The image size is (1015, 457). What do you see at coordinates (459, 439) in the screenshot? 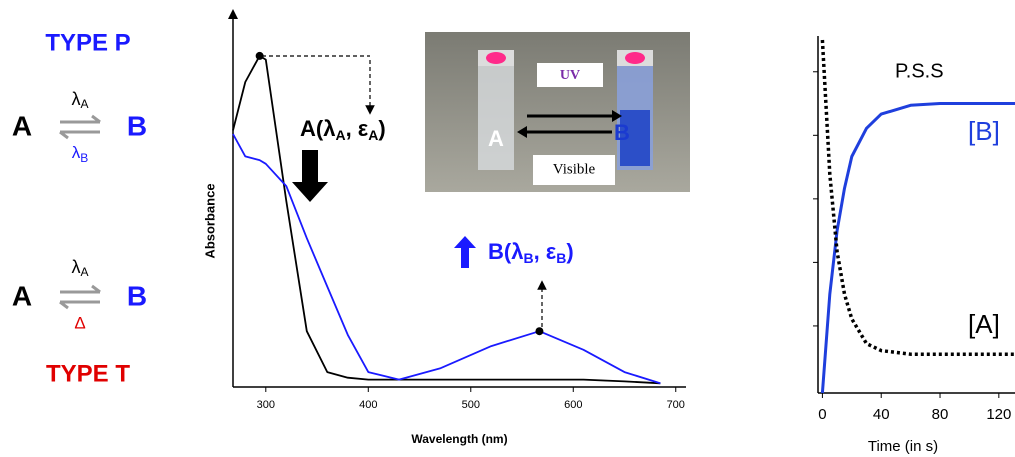
I see `x-axis-label: Wavelength (nm)` at bounding box center [459, 439].